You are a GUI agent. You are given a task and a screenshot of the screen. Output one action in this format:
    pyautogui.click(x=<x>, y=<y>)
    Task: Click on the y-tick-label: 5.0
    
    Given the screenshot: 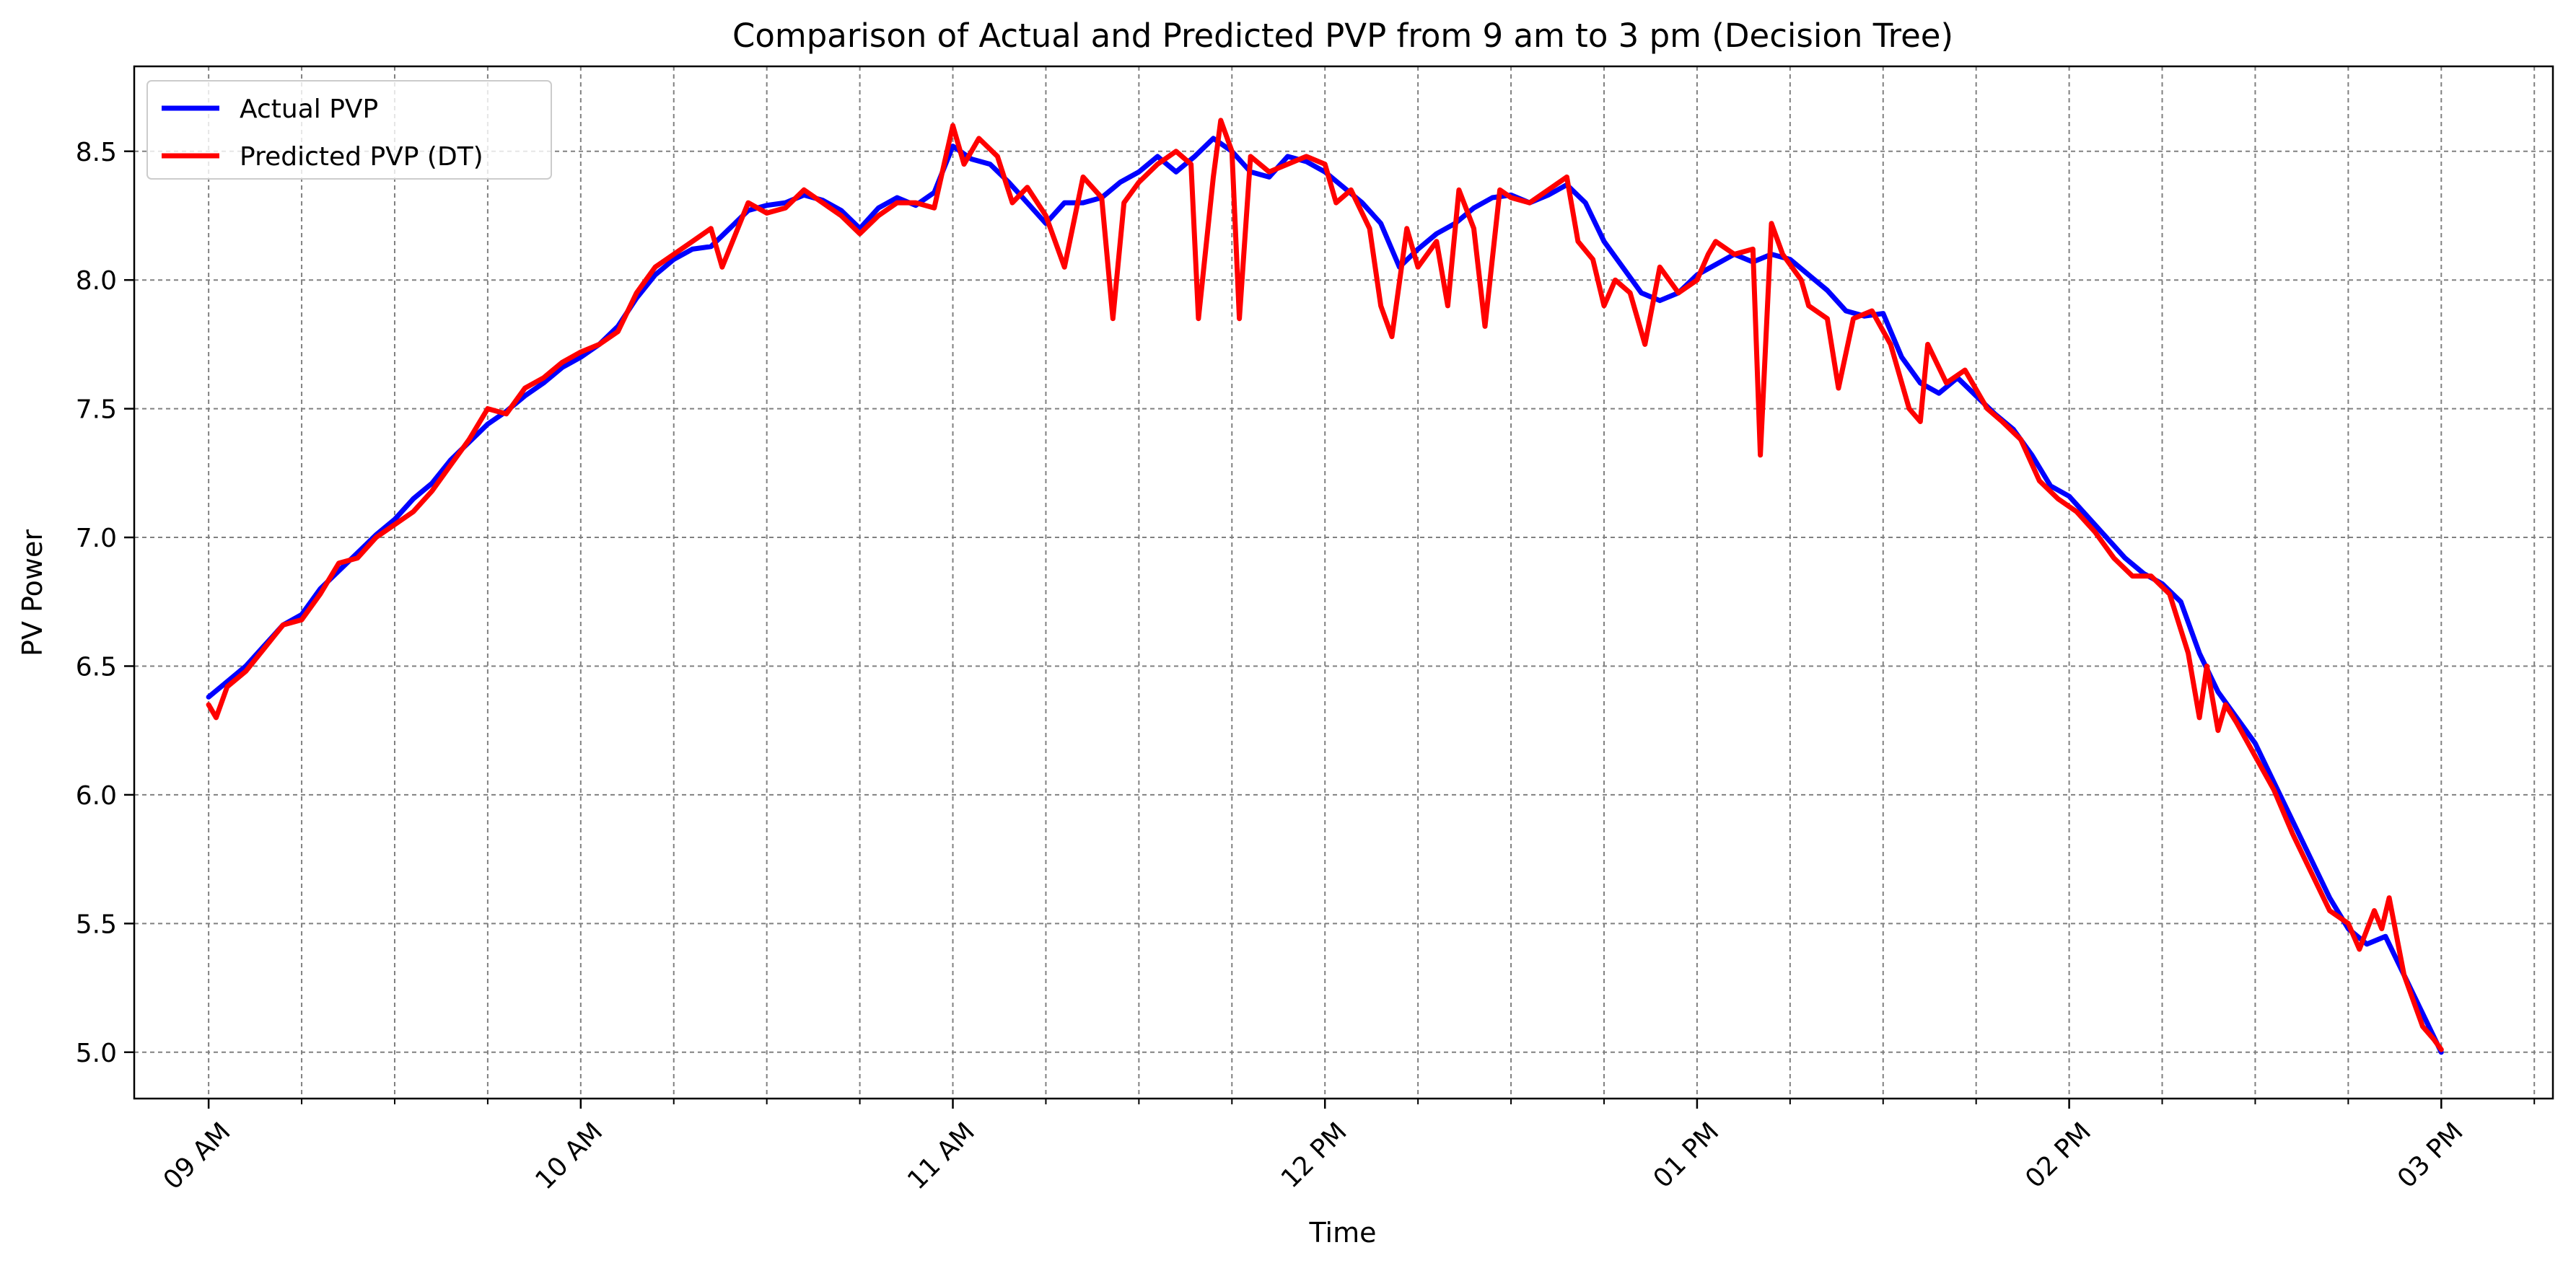 What is the action you would take?
    pyautogui.click(x=97, y=1053)
    